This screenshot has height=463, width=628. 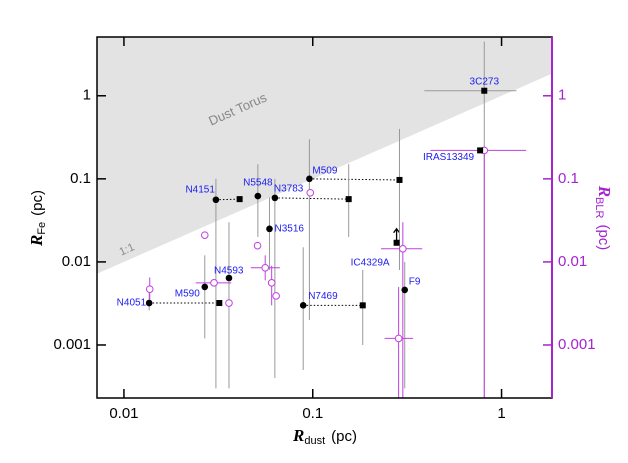 I want to click on y-axis-label-symbol: R, so click(x=36, y=241).